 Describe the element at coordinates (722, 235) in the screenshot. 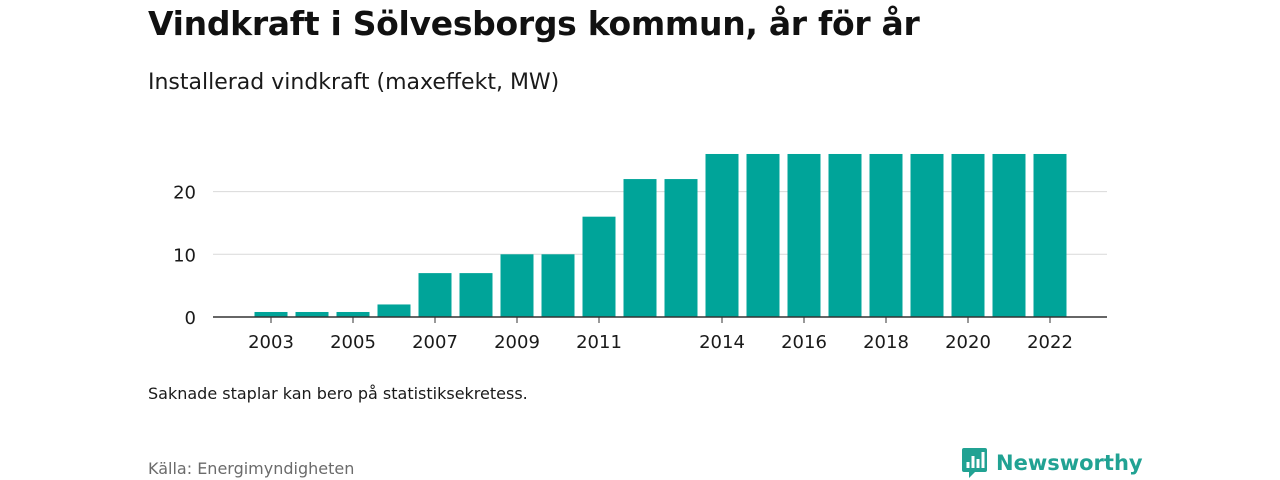

I see `bar-2014` at that location.